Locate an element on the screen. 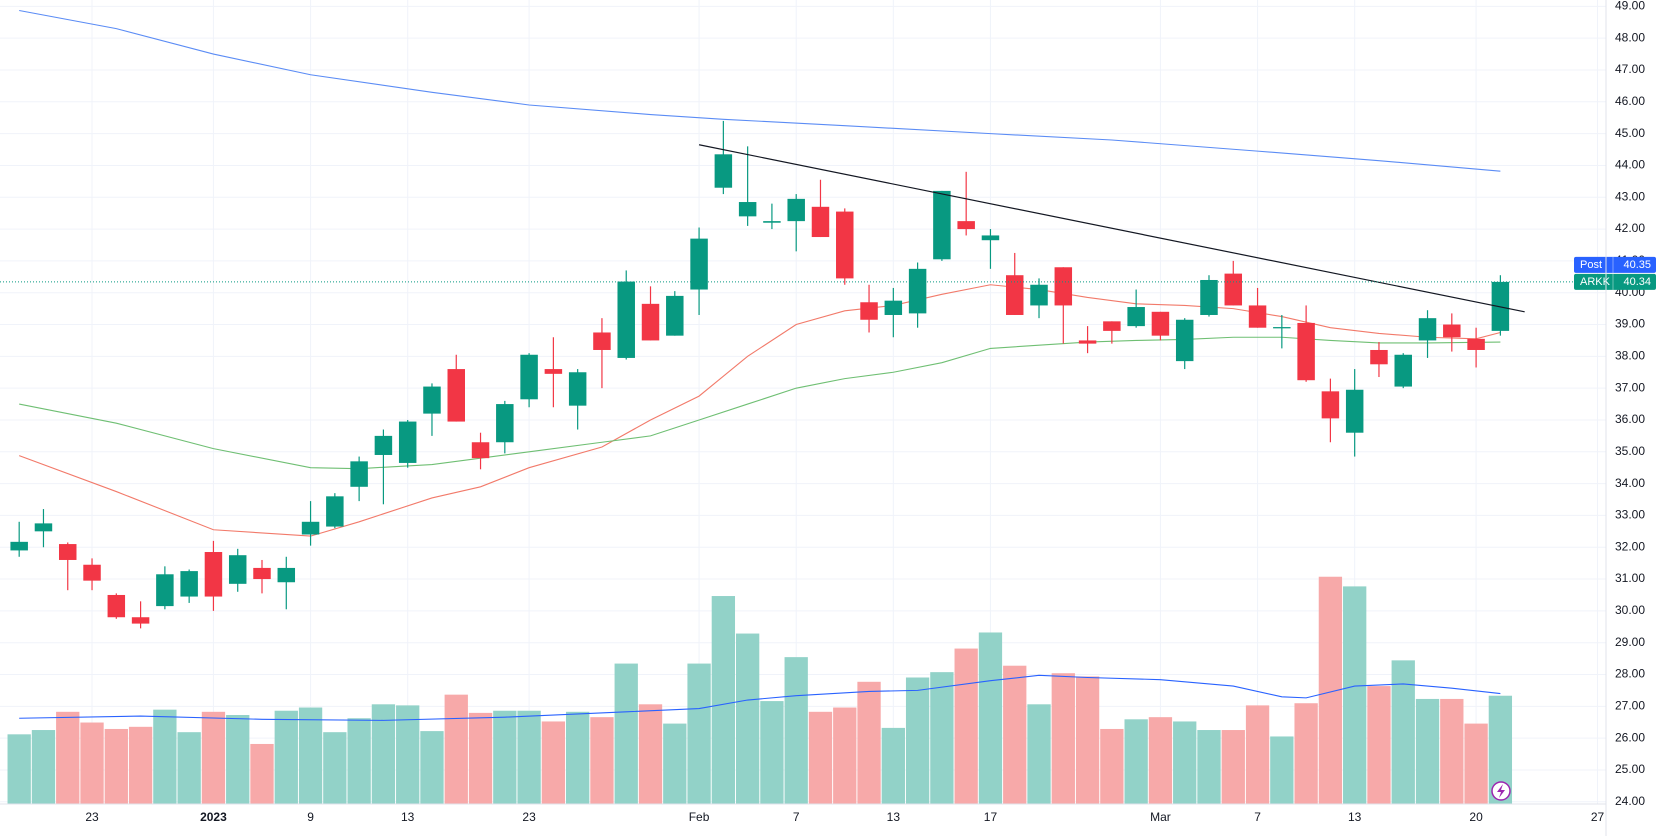 The height and width of the screenshot is (836, 1670). price-label: Post 40.35 is located at coordinates (1615, 264).